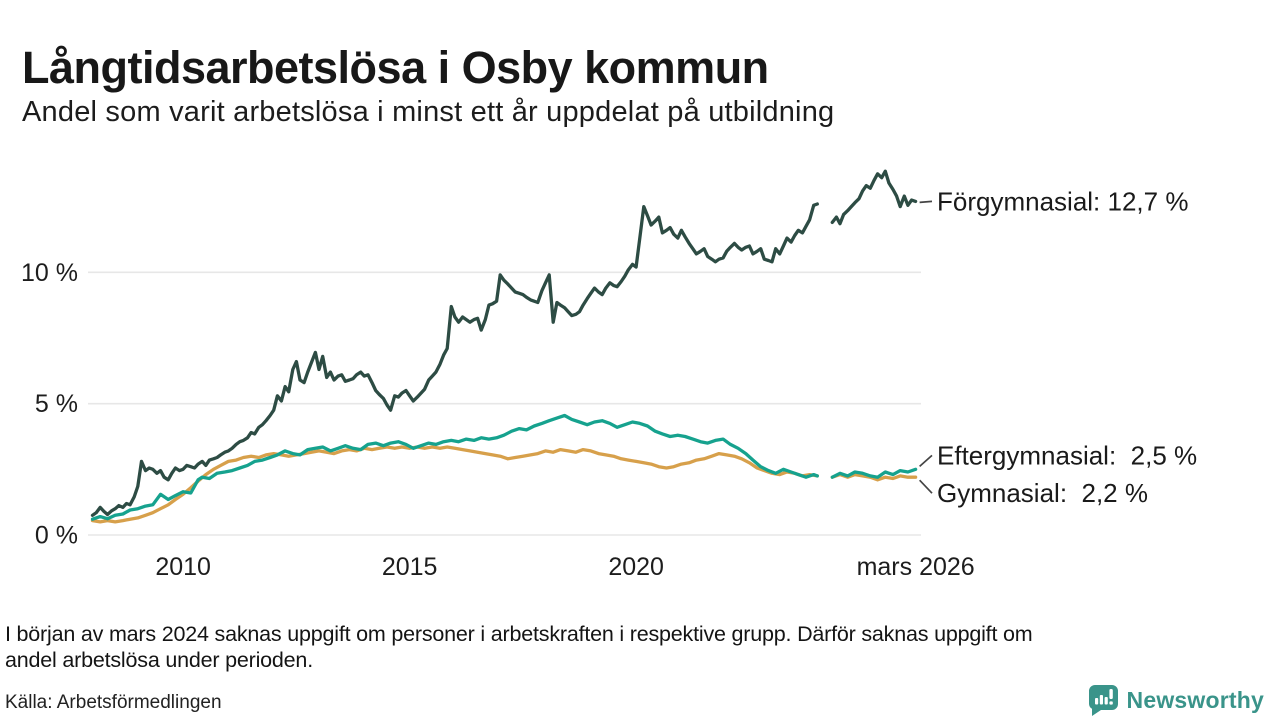 The width and height of the screenshot is (1280, 720). What do you see at coordinates (183, 567) in the screenshot?
I see `x-tick-label: 2010` at bounding box center [183, 567].